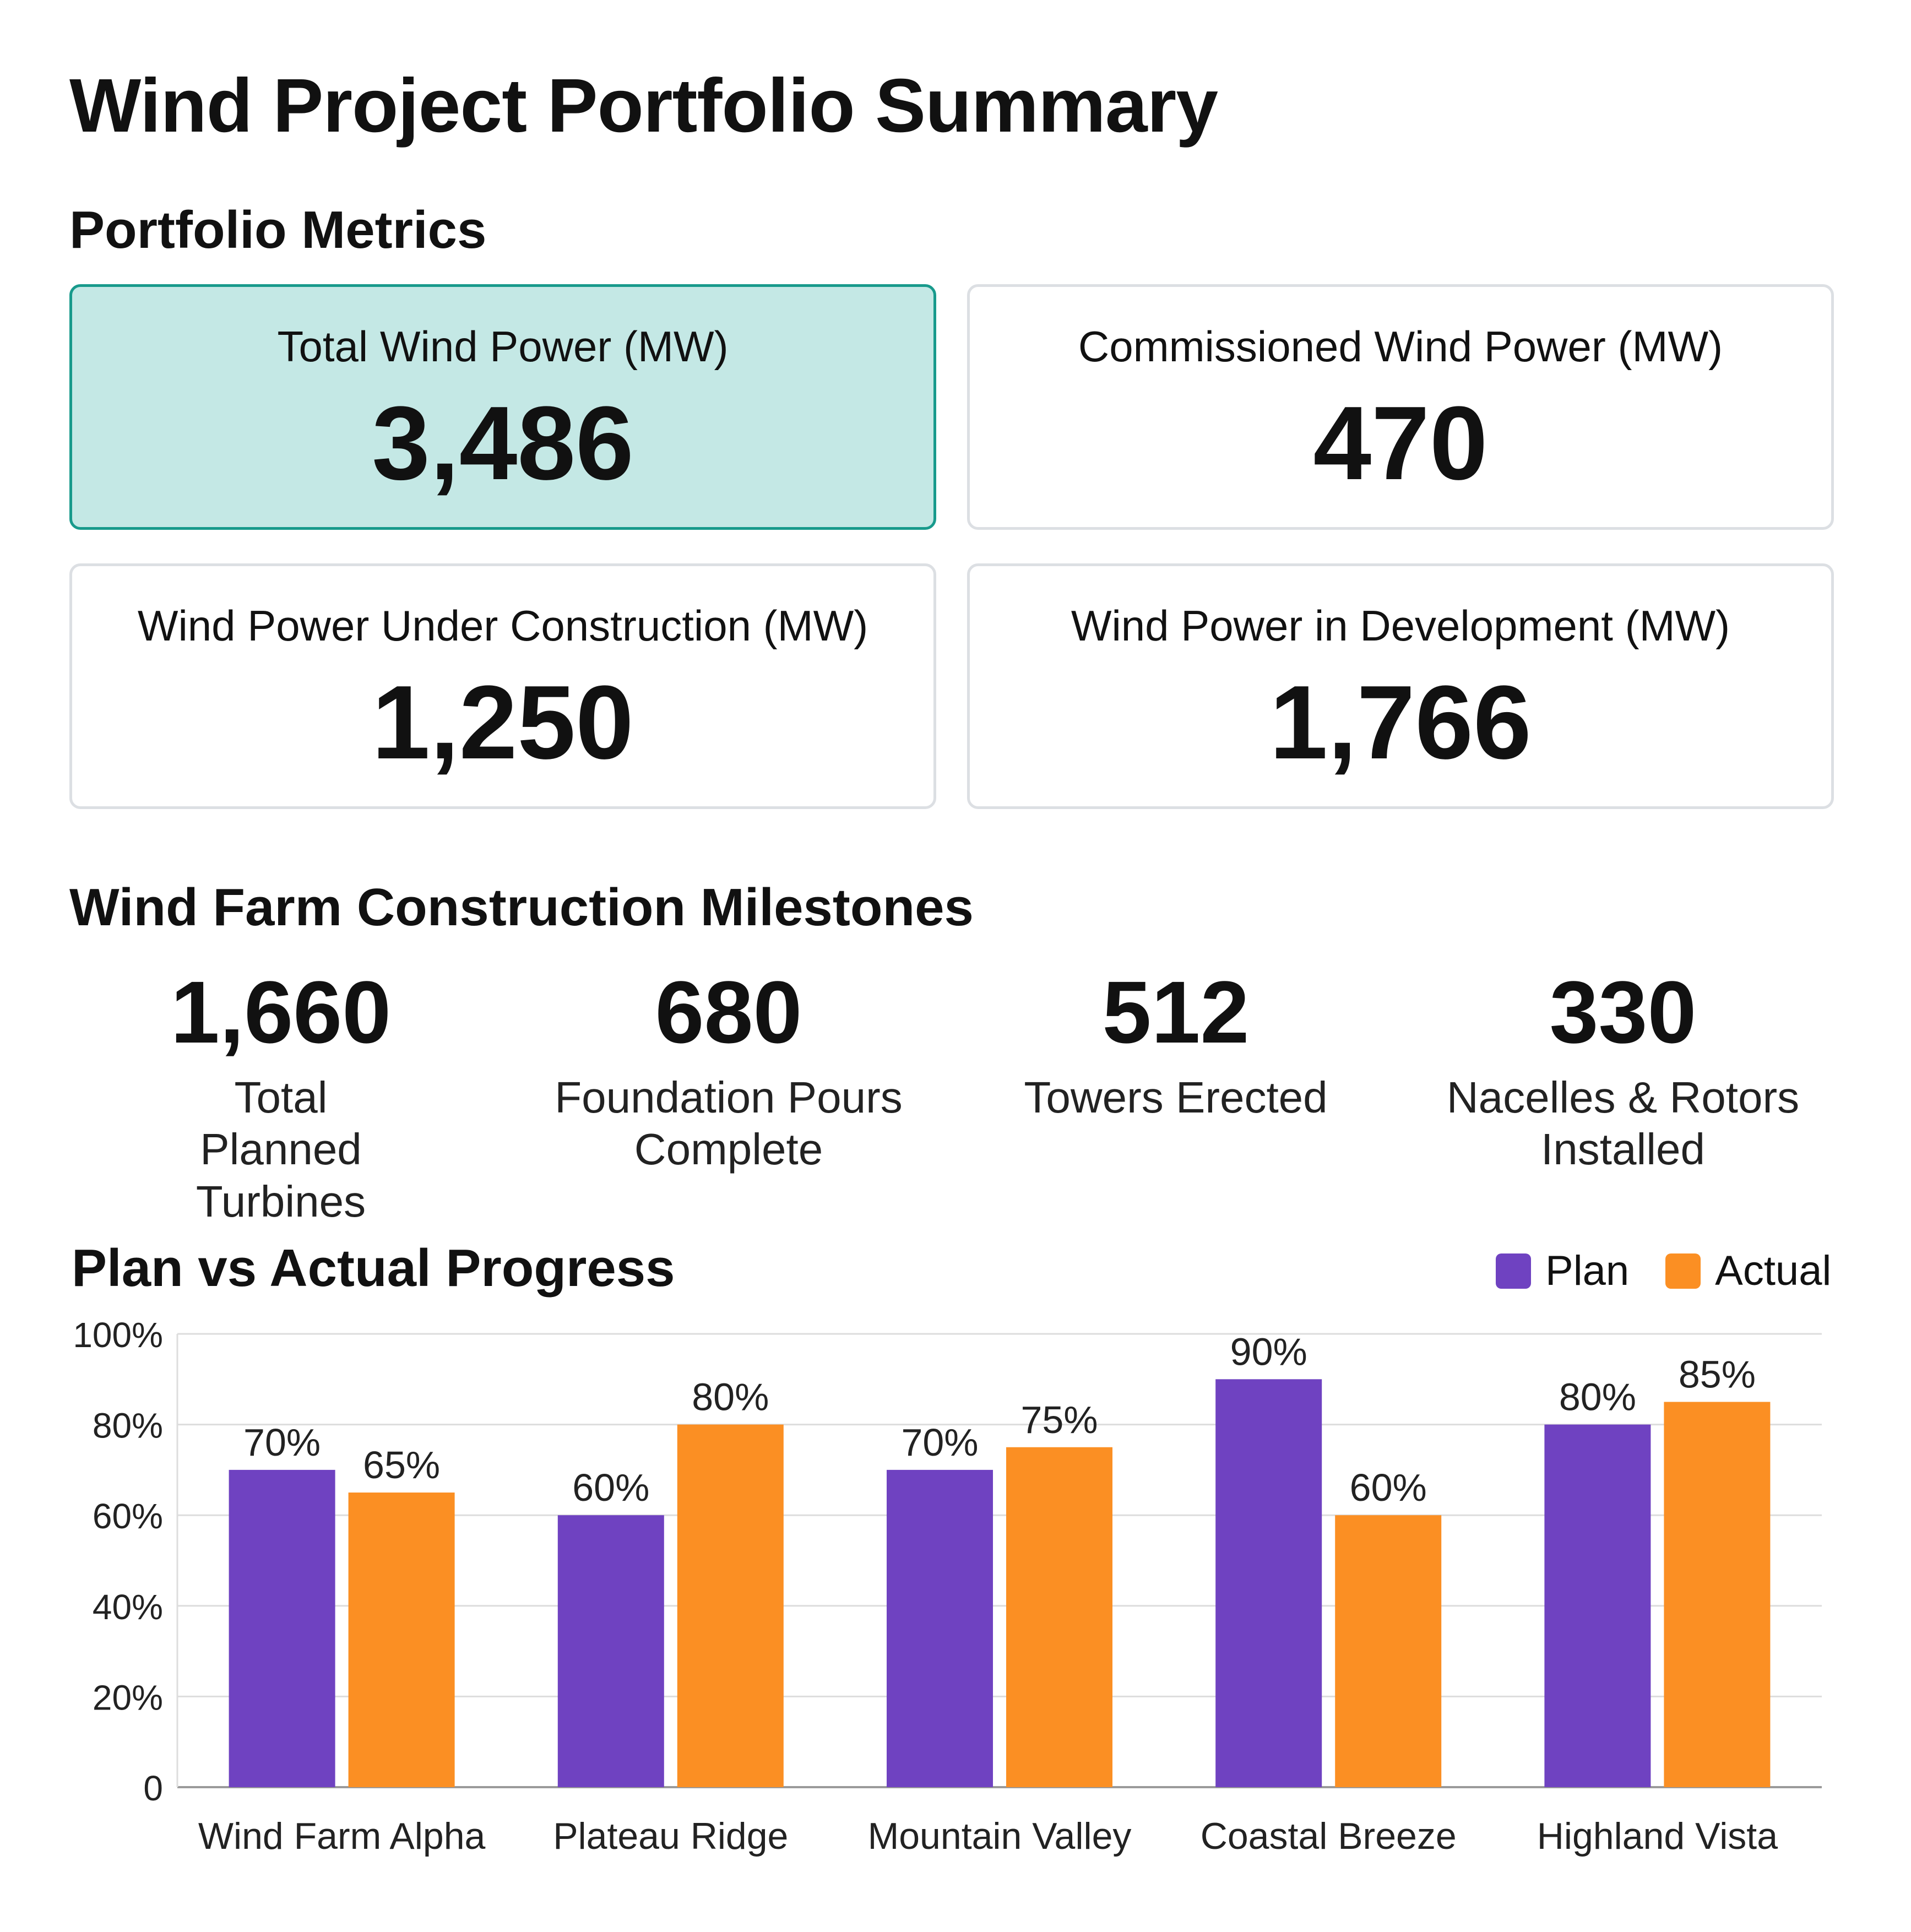 This screenshot has width=1911, height=1932. What do you see at coordinates (670, 1836) in the screenshot?
I see `x-tick-label: Plateau Ridge` at bounding box center [670, 1836].